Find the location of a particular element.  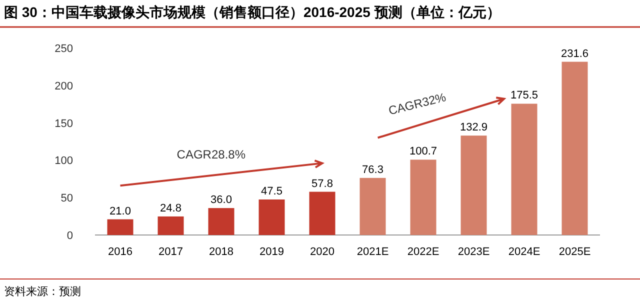

x-tick-label: 2021E is located at coordinates (372, 252).